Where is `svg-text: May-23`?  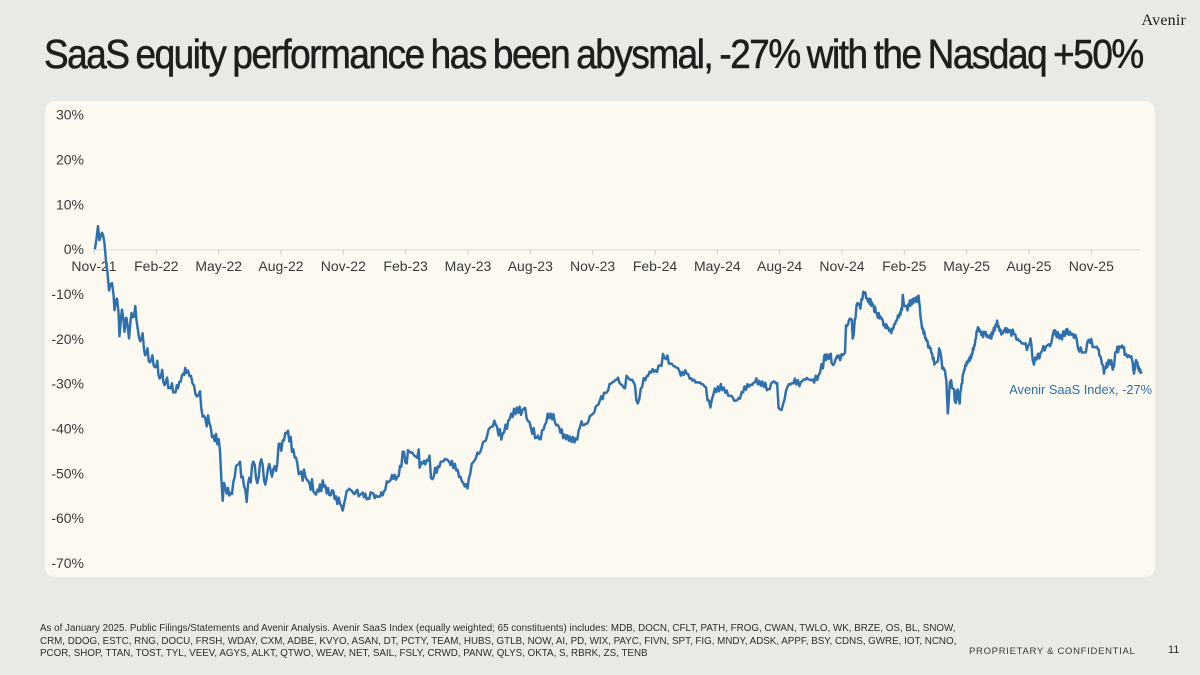 svg-text: May-23 is located at coordinates (468, 266).